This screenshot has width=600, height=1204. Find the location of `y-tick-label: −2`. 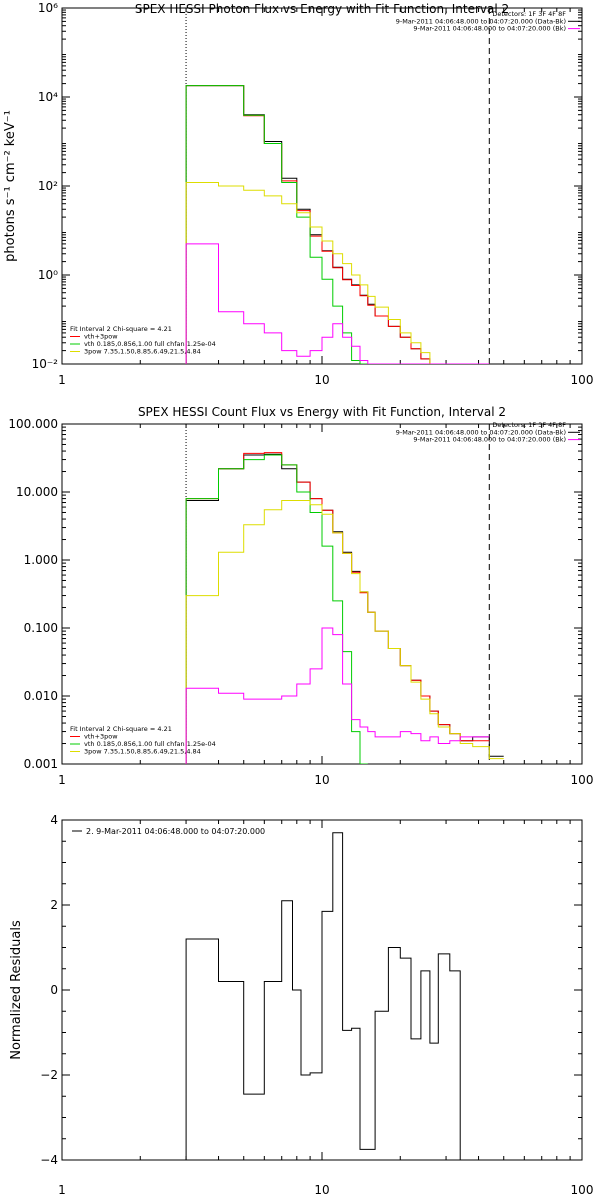

y-tick-label: −2 is located at coordinates (49, 1075).